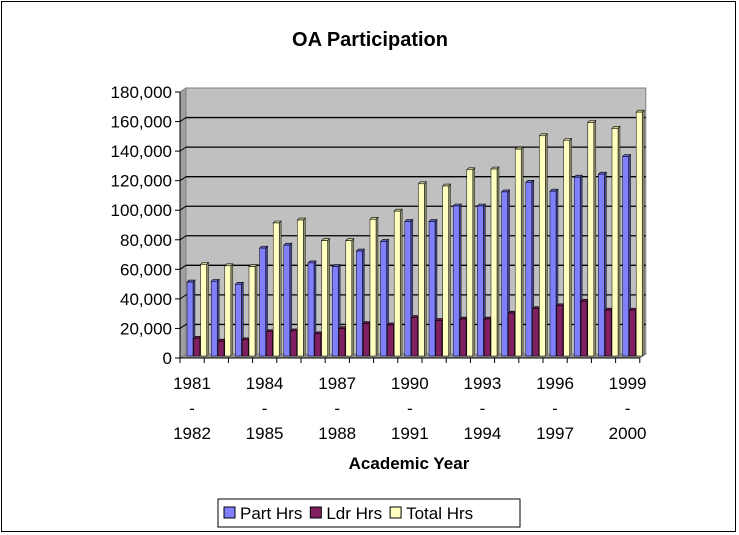 The height and width of the screenshot is (535, 739). Describe the element at coordinates (141, 210) in the screenshot. I see `y-tick-label: 100,000` at that location.